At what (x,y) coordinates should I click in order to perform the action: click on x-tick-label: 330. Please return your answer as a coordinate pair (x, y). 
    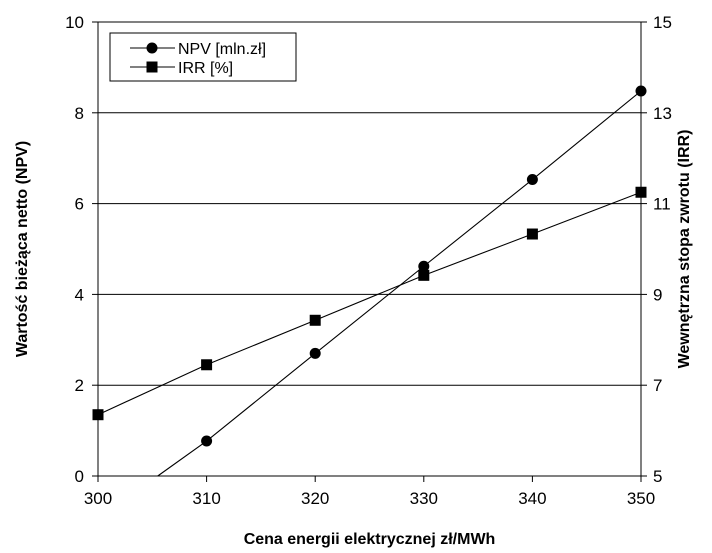
    Looking at the image, I should click on (424, 498).